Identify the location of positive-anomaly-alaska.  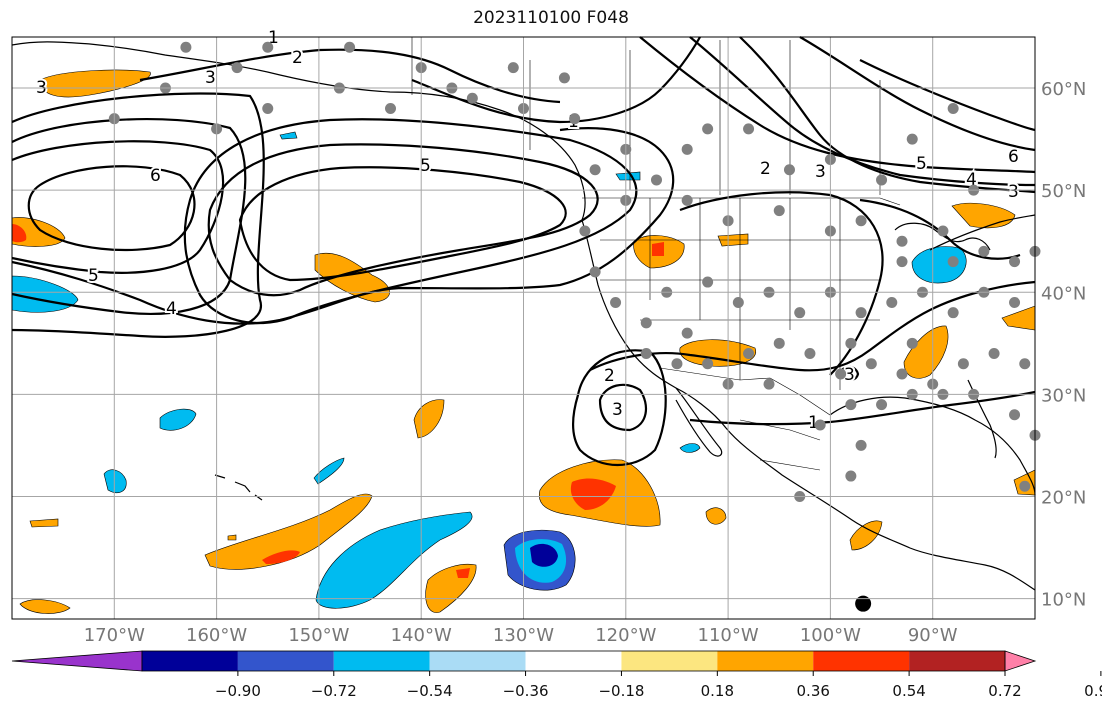
(95, 83).